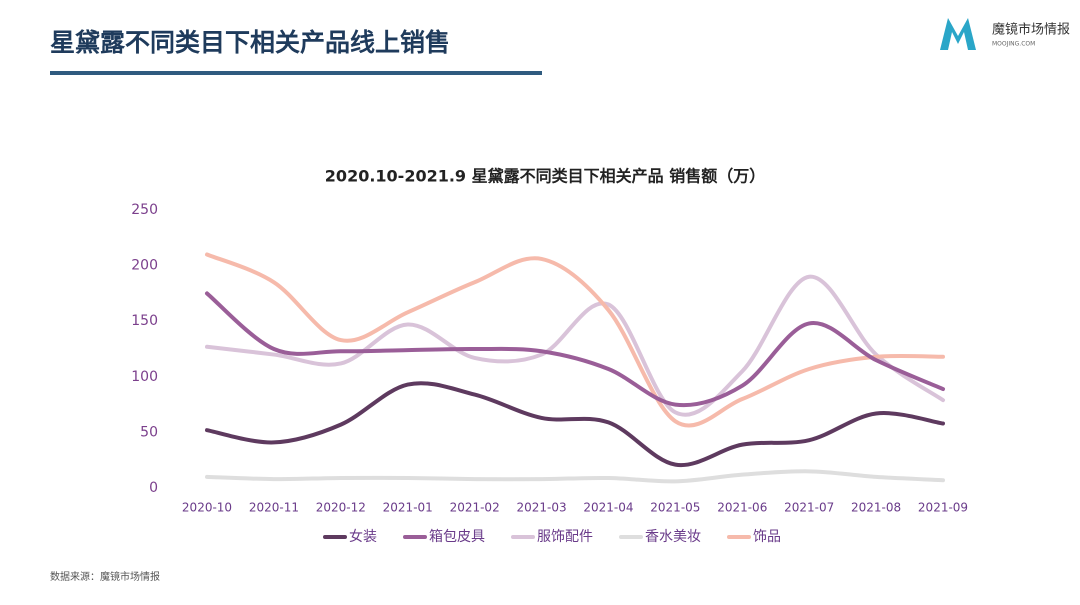  Describe the element at coordinates (341, 508) in the screenshot. I see `x-tick-label: 2020-12` at that location.